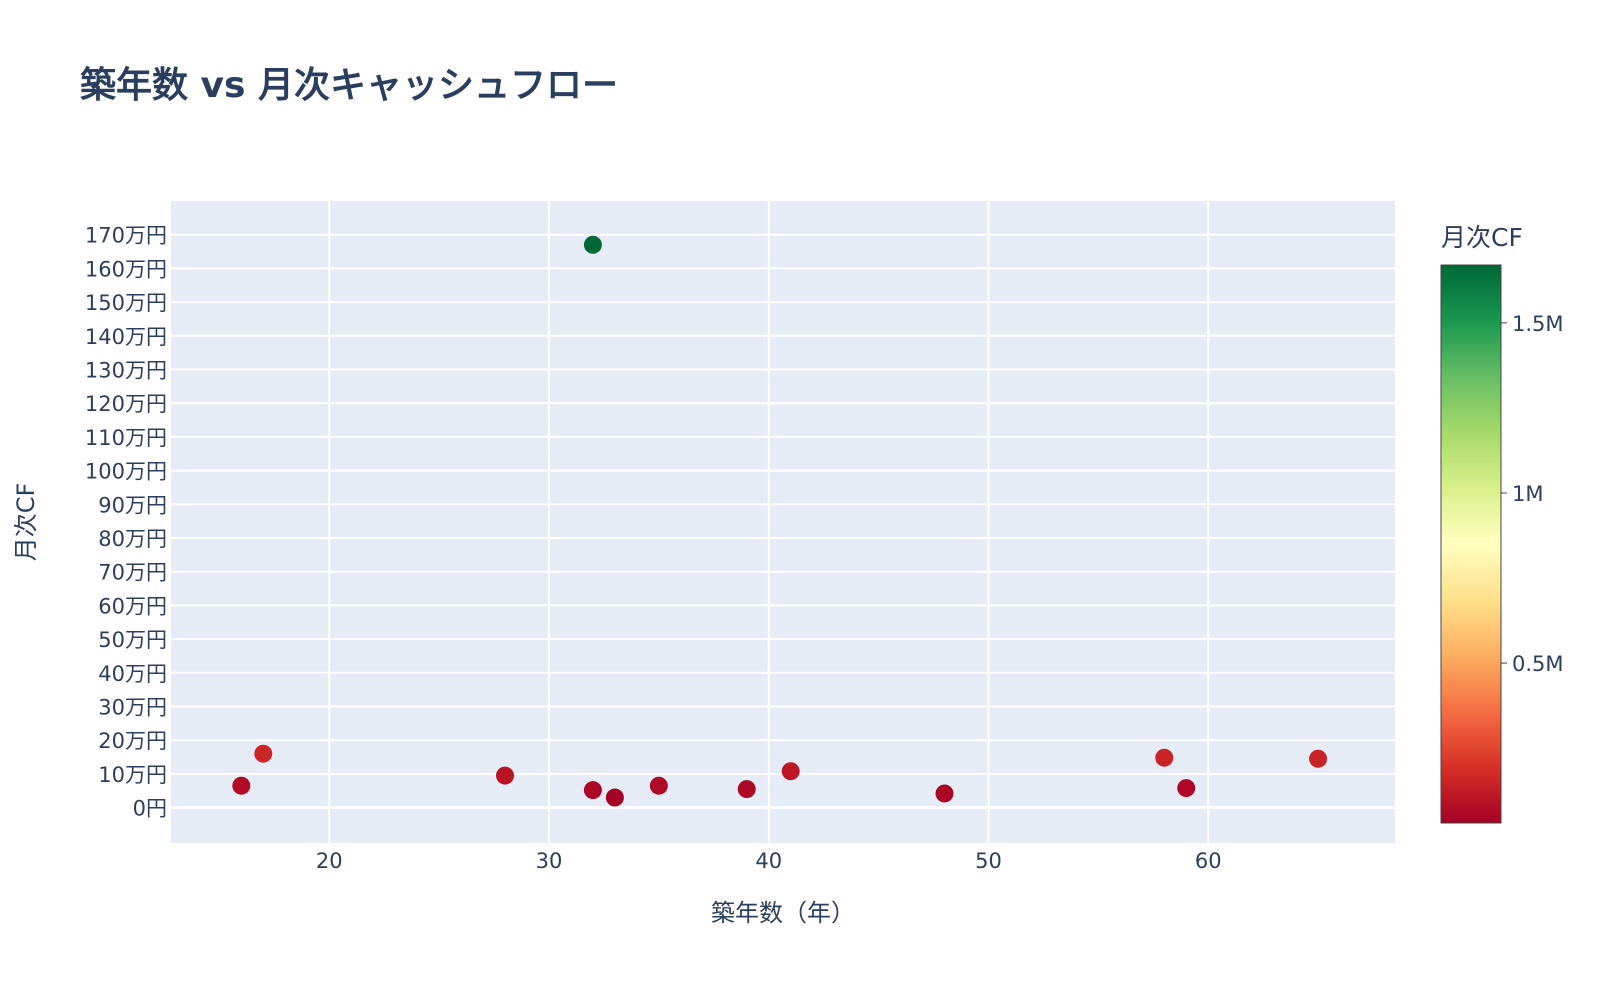  I want to click on y-tick-label: 60万円, so click(132, 606).